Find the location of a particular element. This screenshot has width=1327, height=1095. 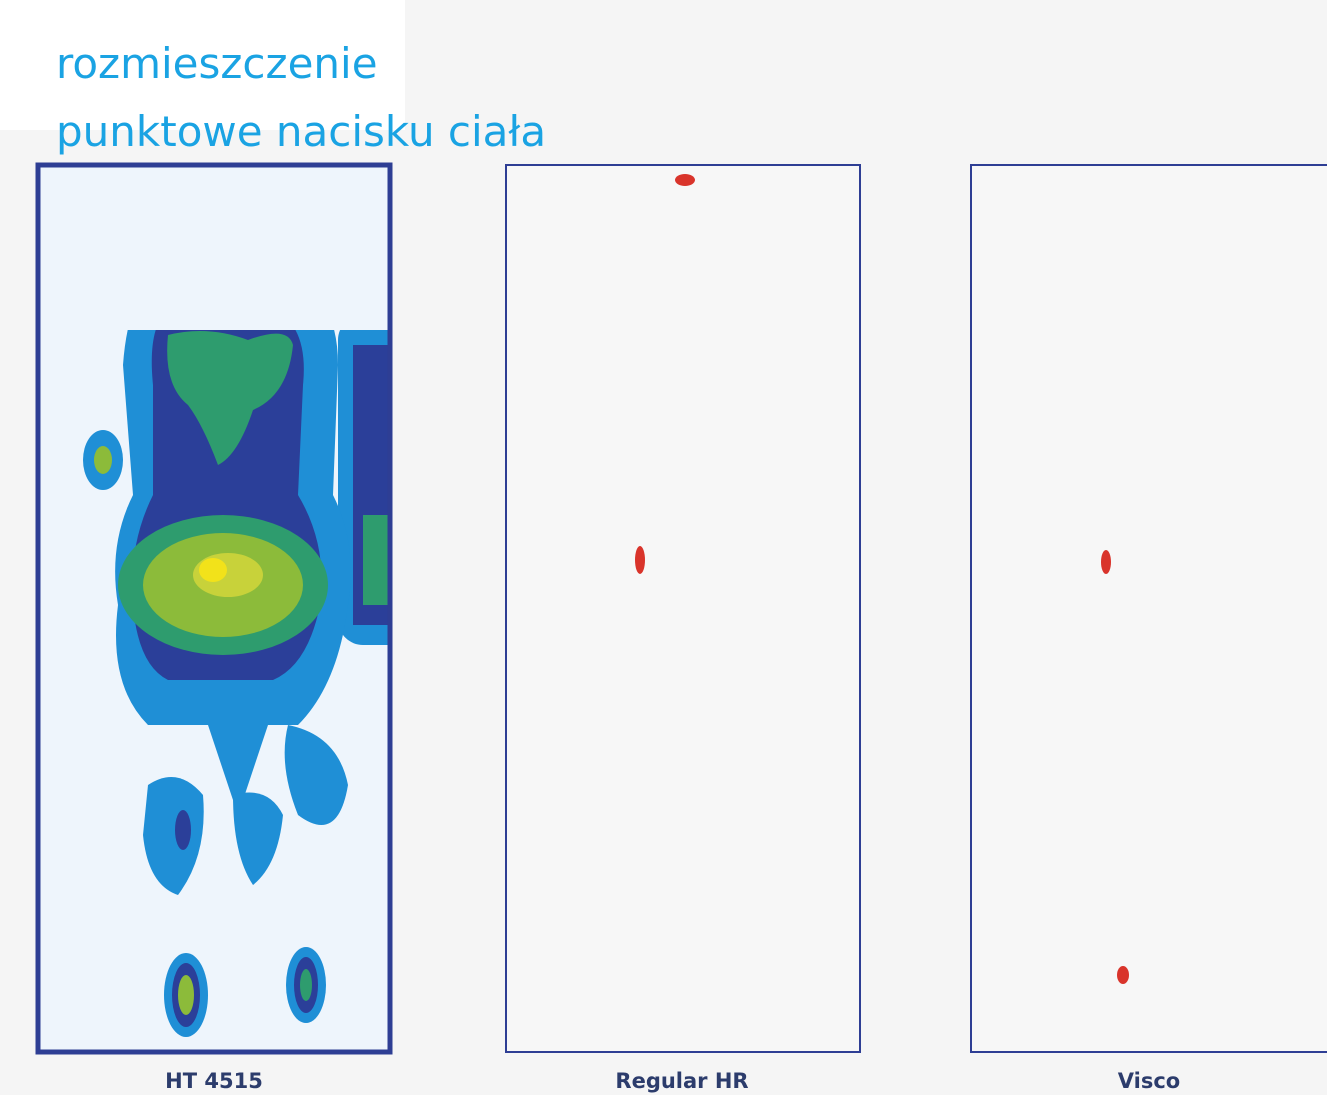

title-box is located at coordinates (202, 65).